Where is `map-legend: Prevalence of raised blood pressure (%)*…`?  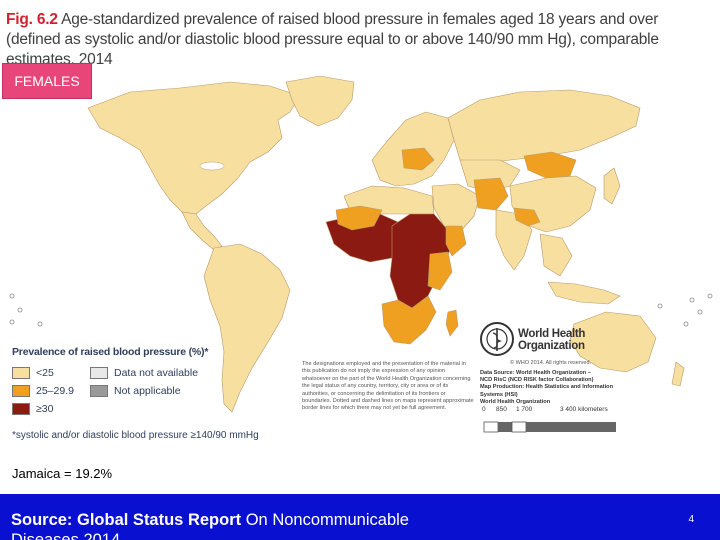
map-legend: Prevalence of raised blood pressure (%)*… is located at coordinates (152, 380).